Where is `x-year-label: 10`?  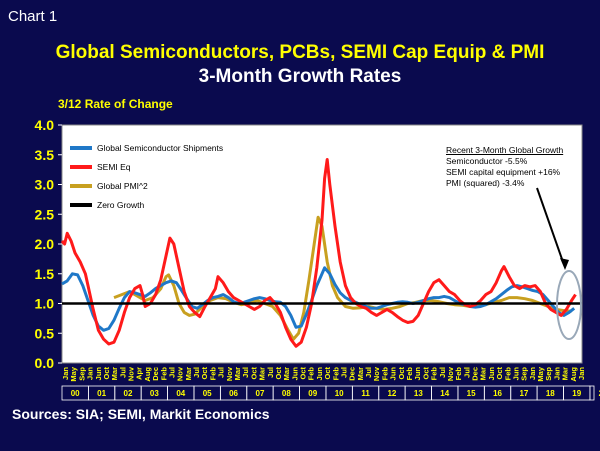 x-year-label: 10 is located at coordinates (339, 393).